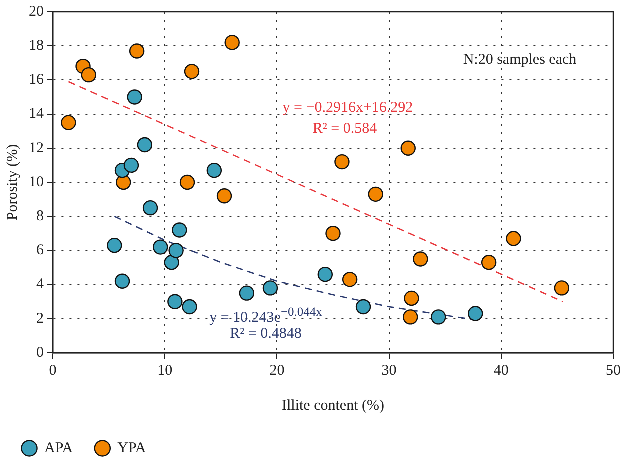 The width and height of the screenshot is (624, 470). Describe the element at coordinates (165, 370) in the screenshot. I see `x-tick-label: 10` at that location.